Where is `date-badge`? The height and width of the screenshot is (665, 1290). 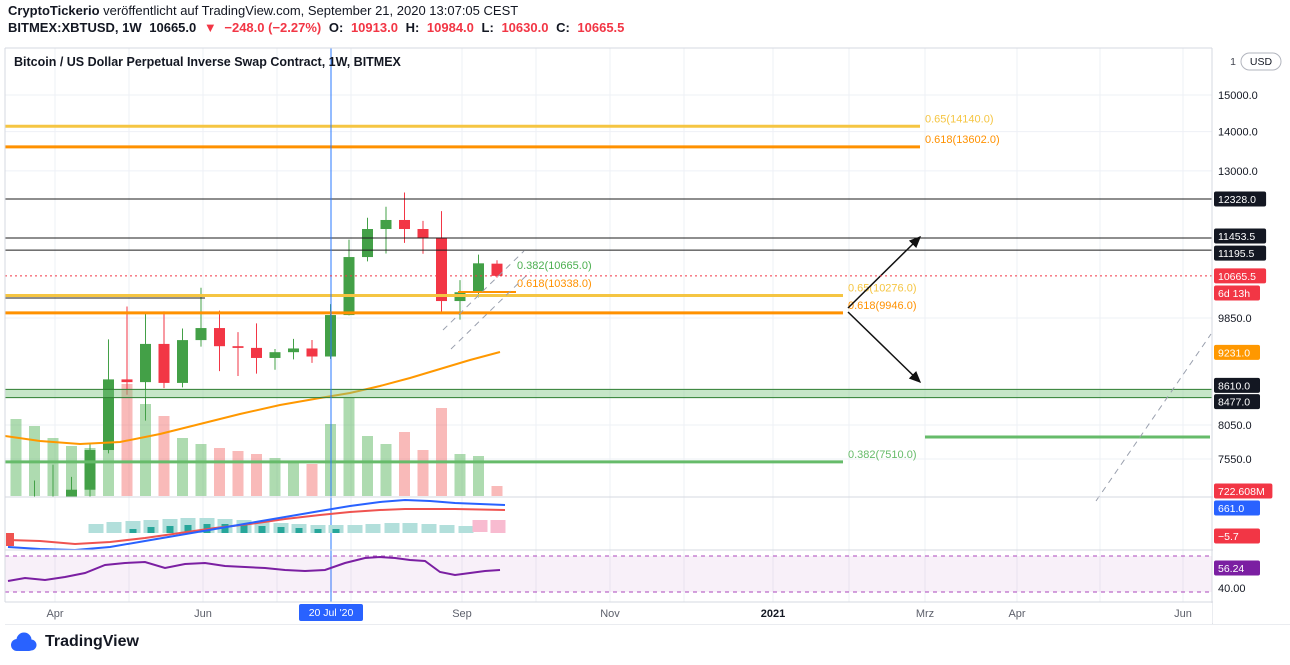
date-badge is located at coordinates (331, 612).